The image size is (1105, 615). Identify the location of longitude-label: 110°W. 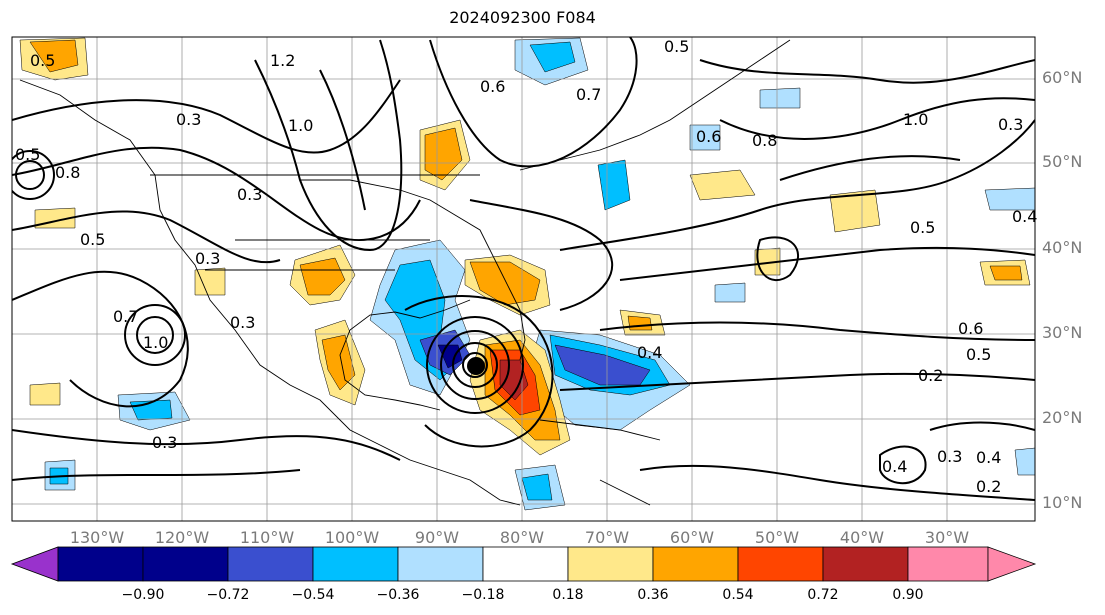
(267, 537).